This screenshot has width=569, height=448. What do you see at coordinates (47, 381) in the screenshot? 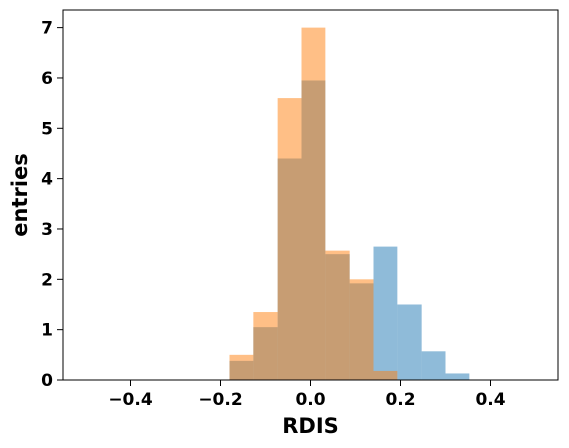
I see `y-tick-label: 0` at bounding box center [47, 381].